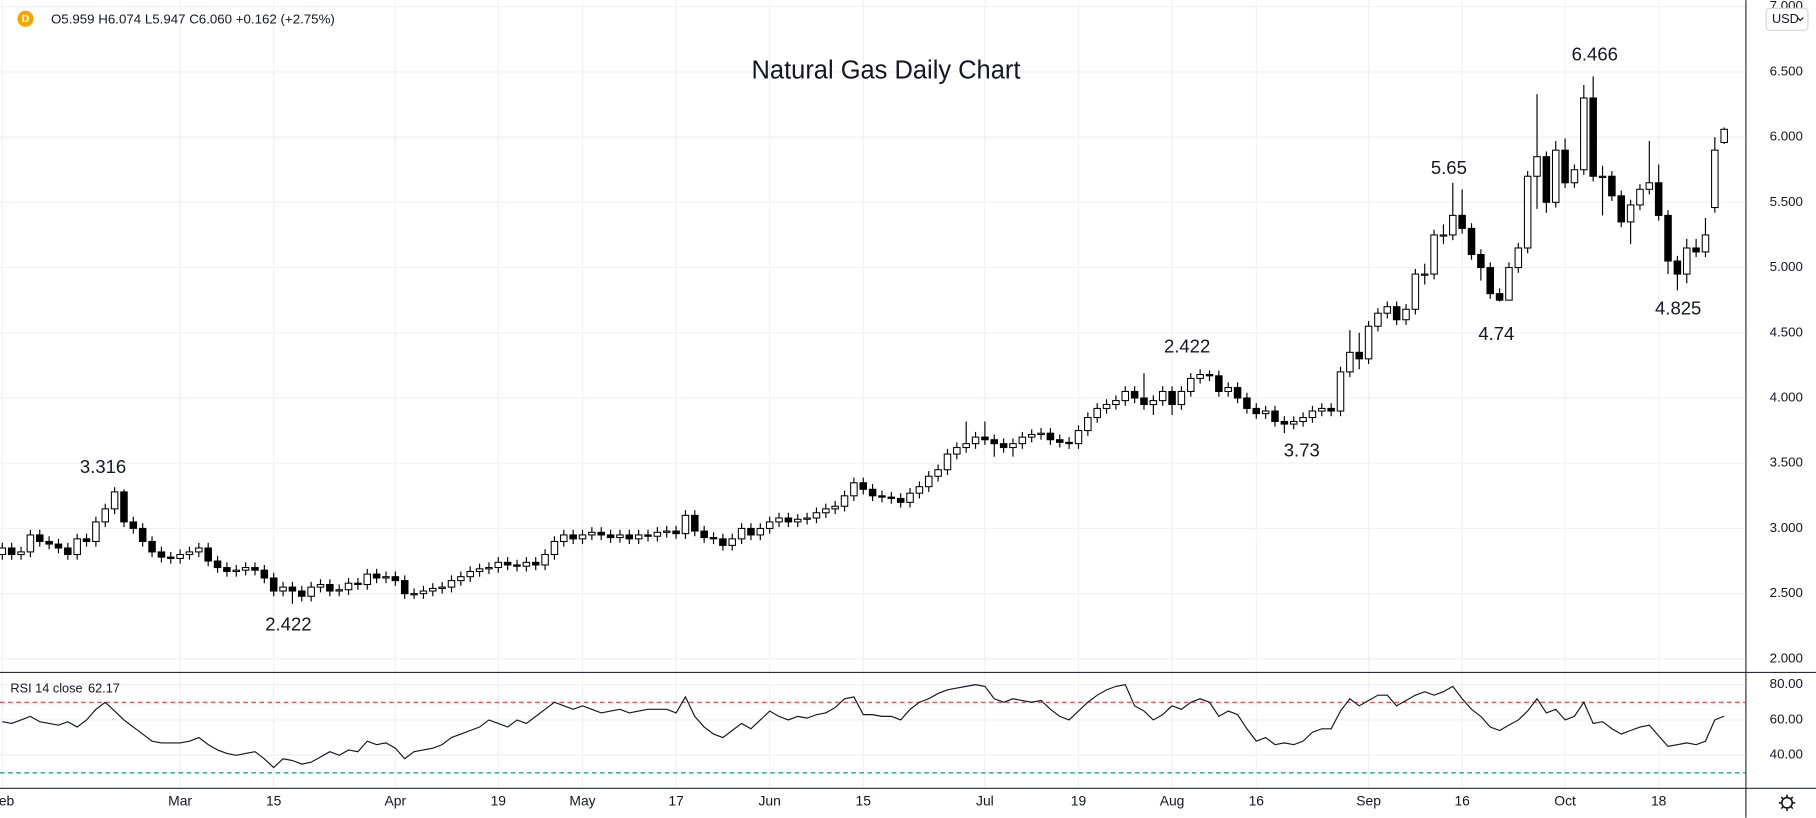  I want to click on y2-tick-label: 80.00, so click(1786, 683).